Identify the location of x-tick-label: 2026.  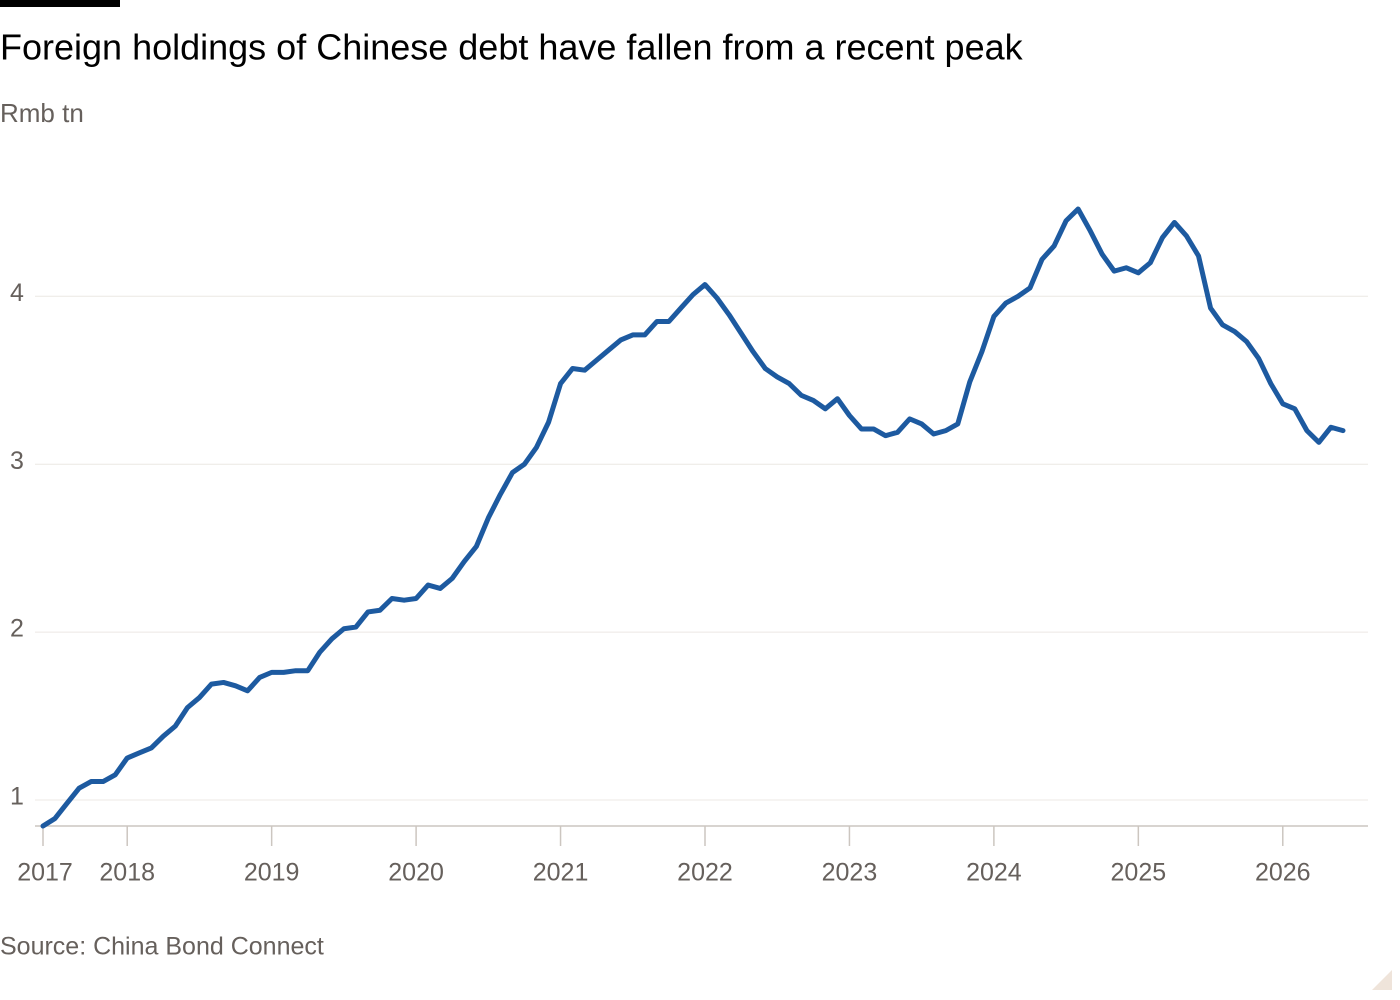
(1283, 873).